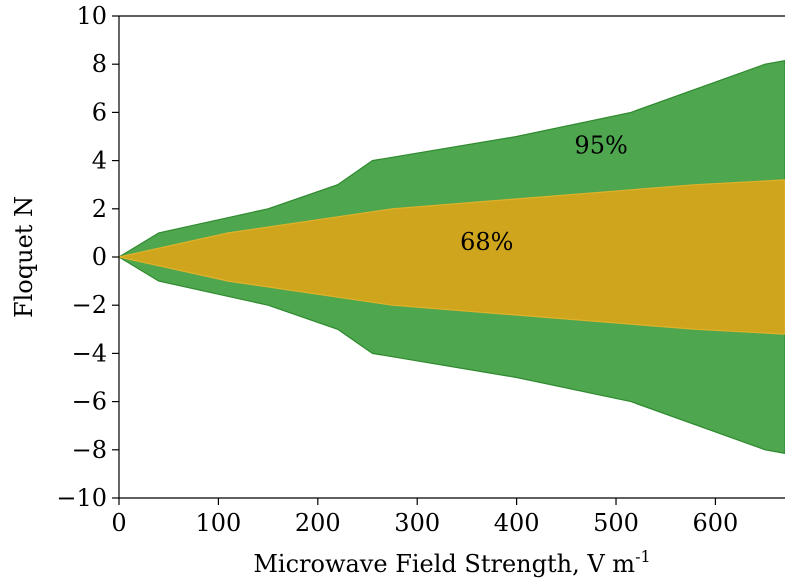  What do you see at coordinates (99, 161) in the screenshot?
I see `y-tick-label: 4` at bounding box center [99, 161].